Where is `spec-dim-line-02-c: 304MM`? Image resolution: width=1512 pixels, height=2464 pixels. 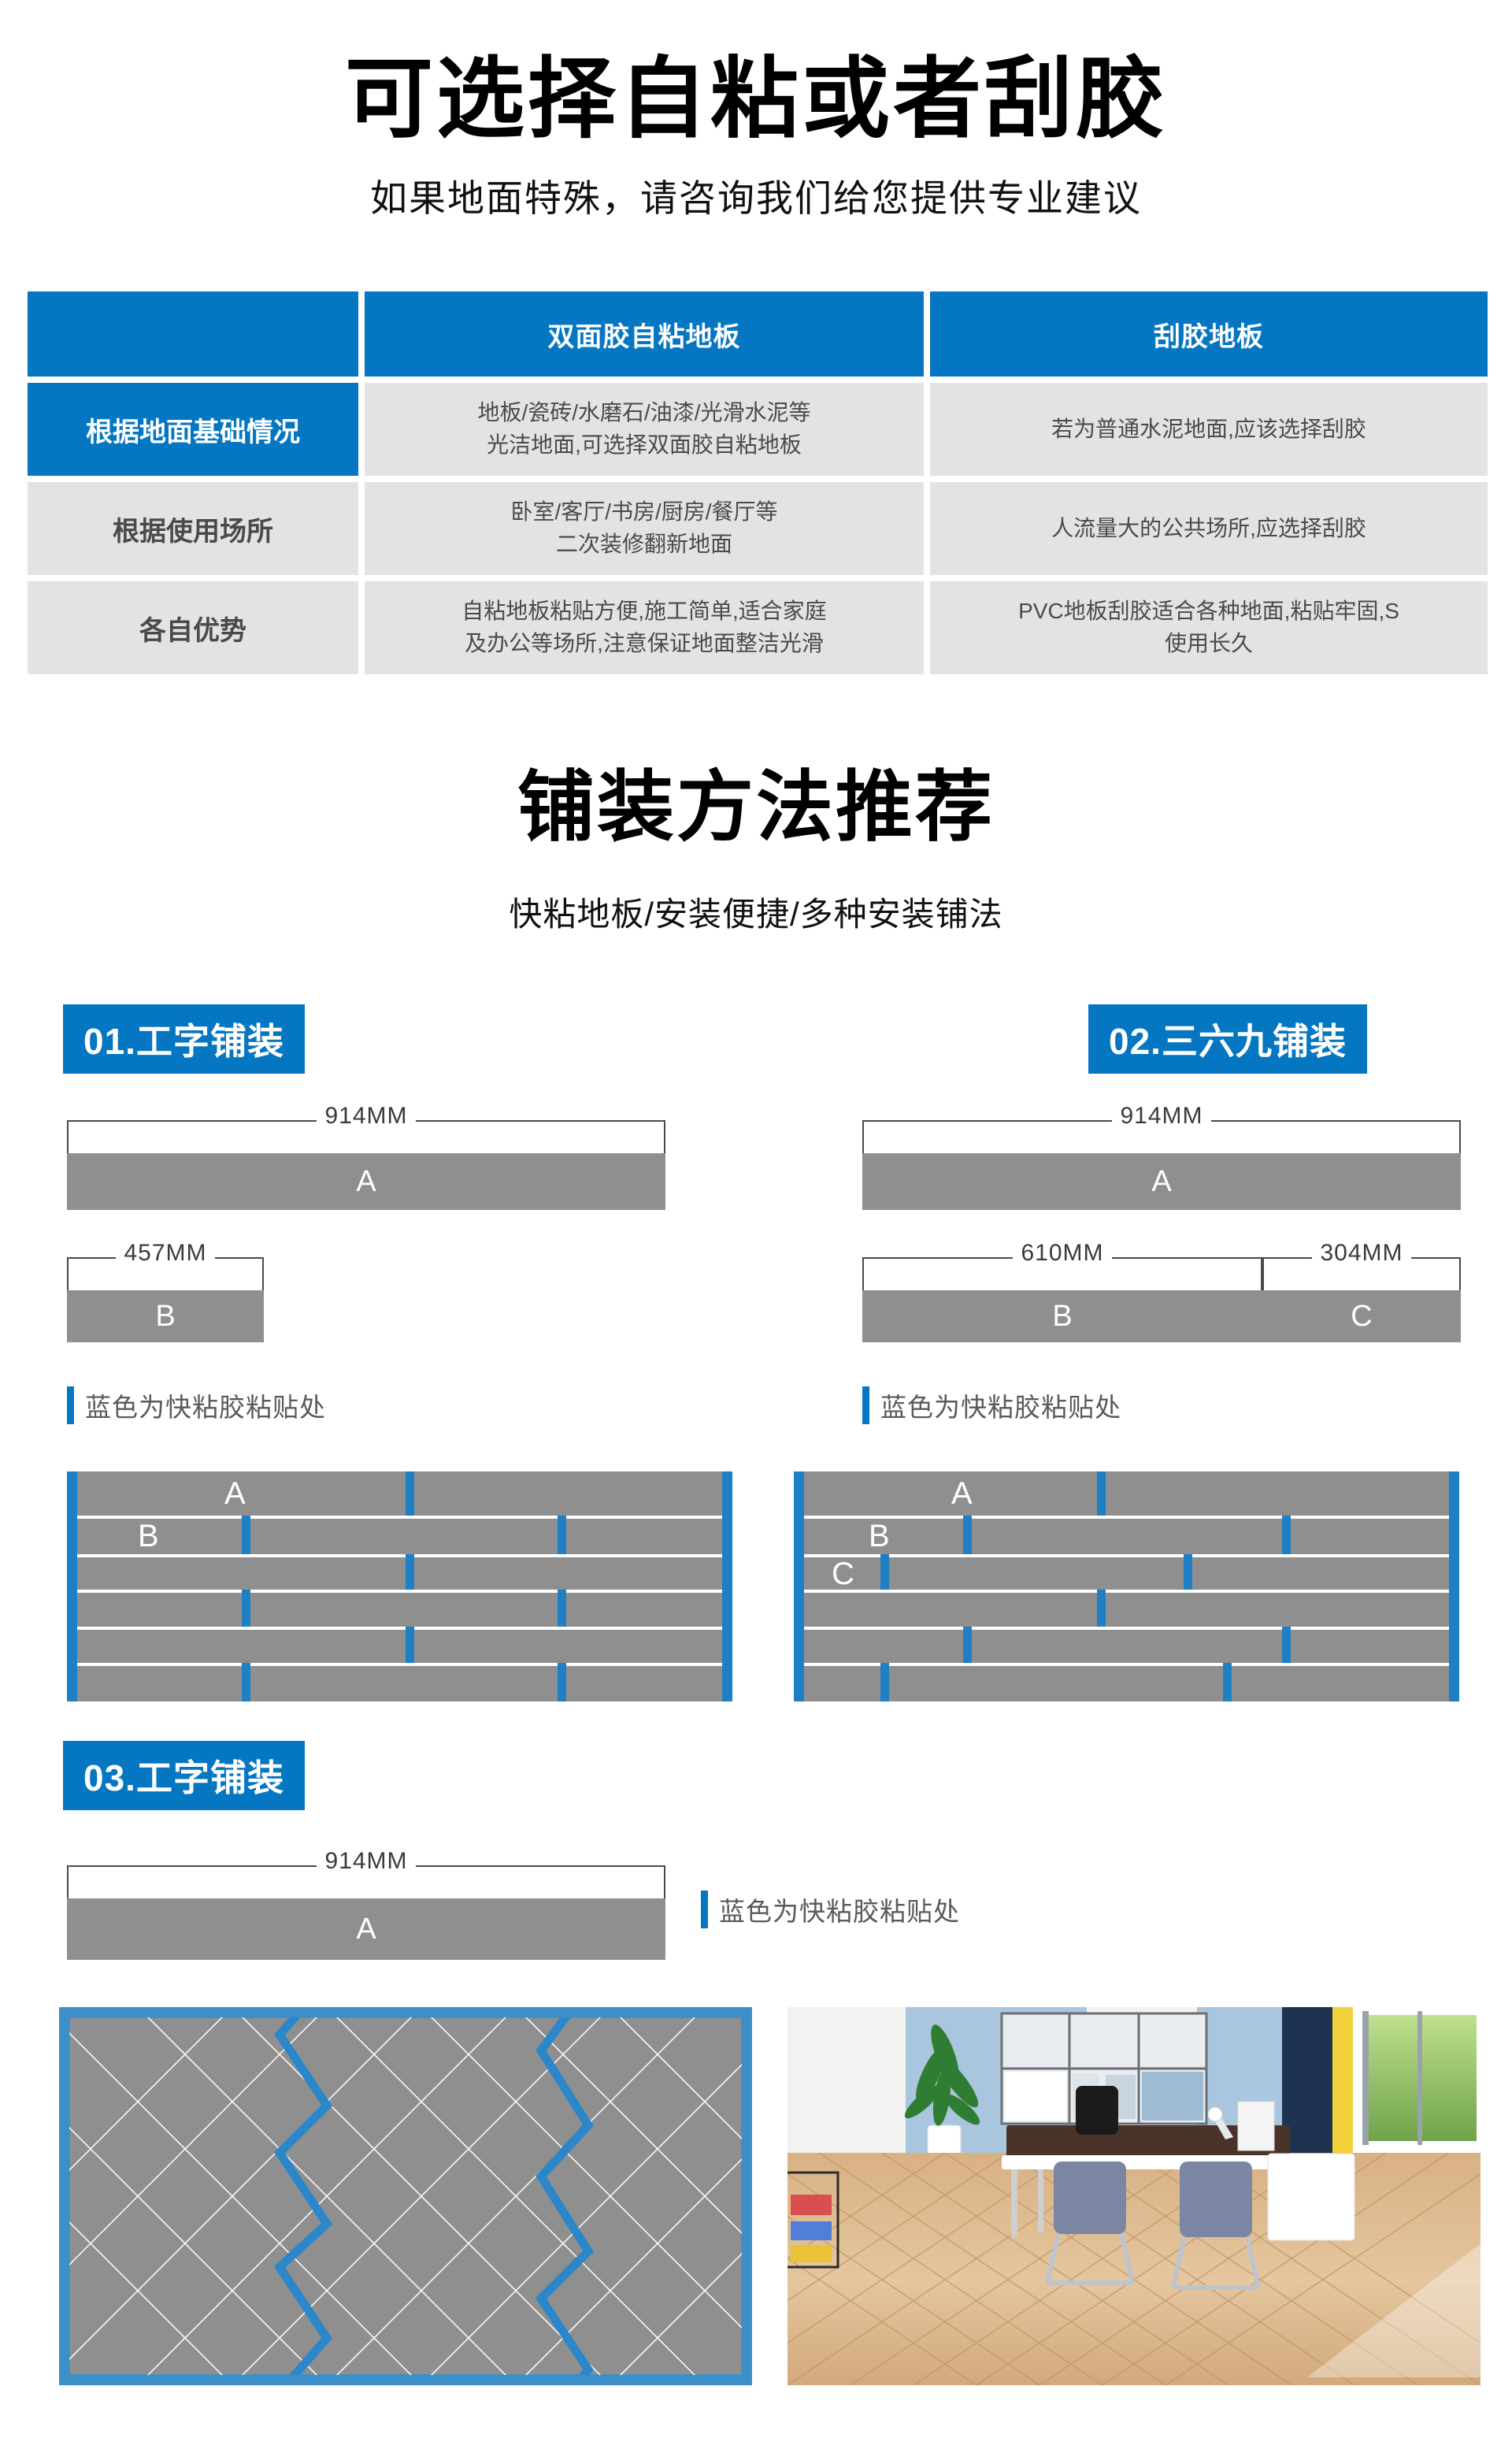 spec-dim-line-02-c: 304MM is located at coordinates (1361, 1265).